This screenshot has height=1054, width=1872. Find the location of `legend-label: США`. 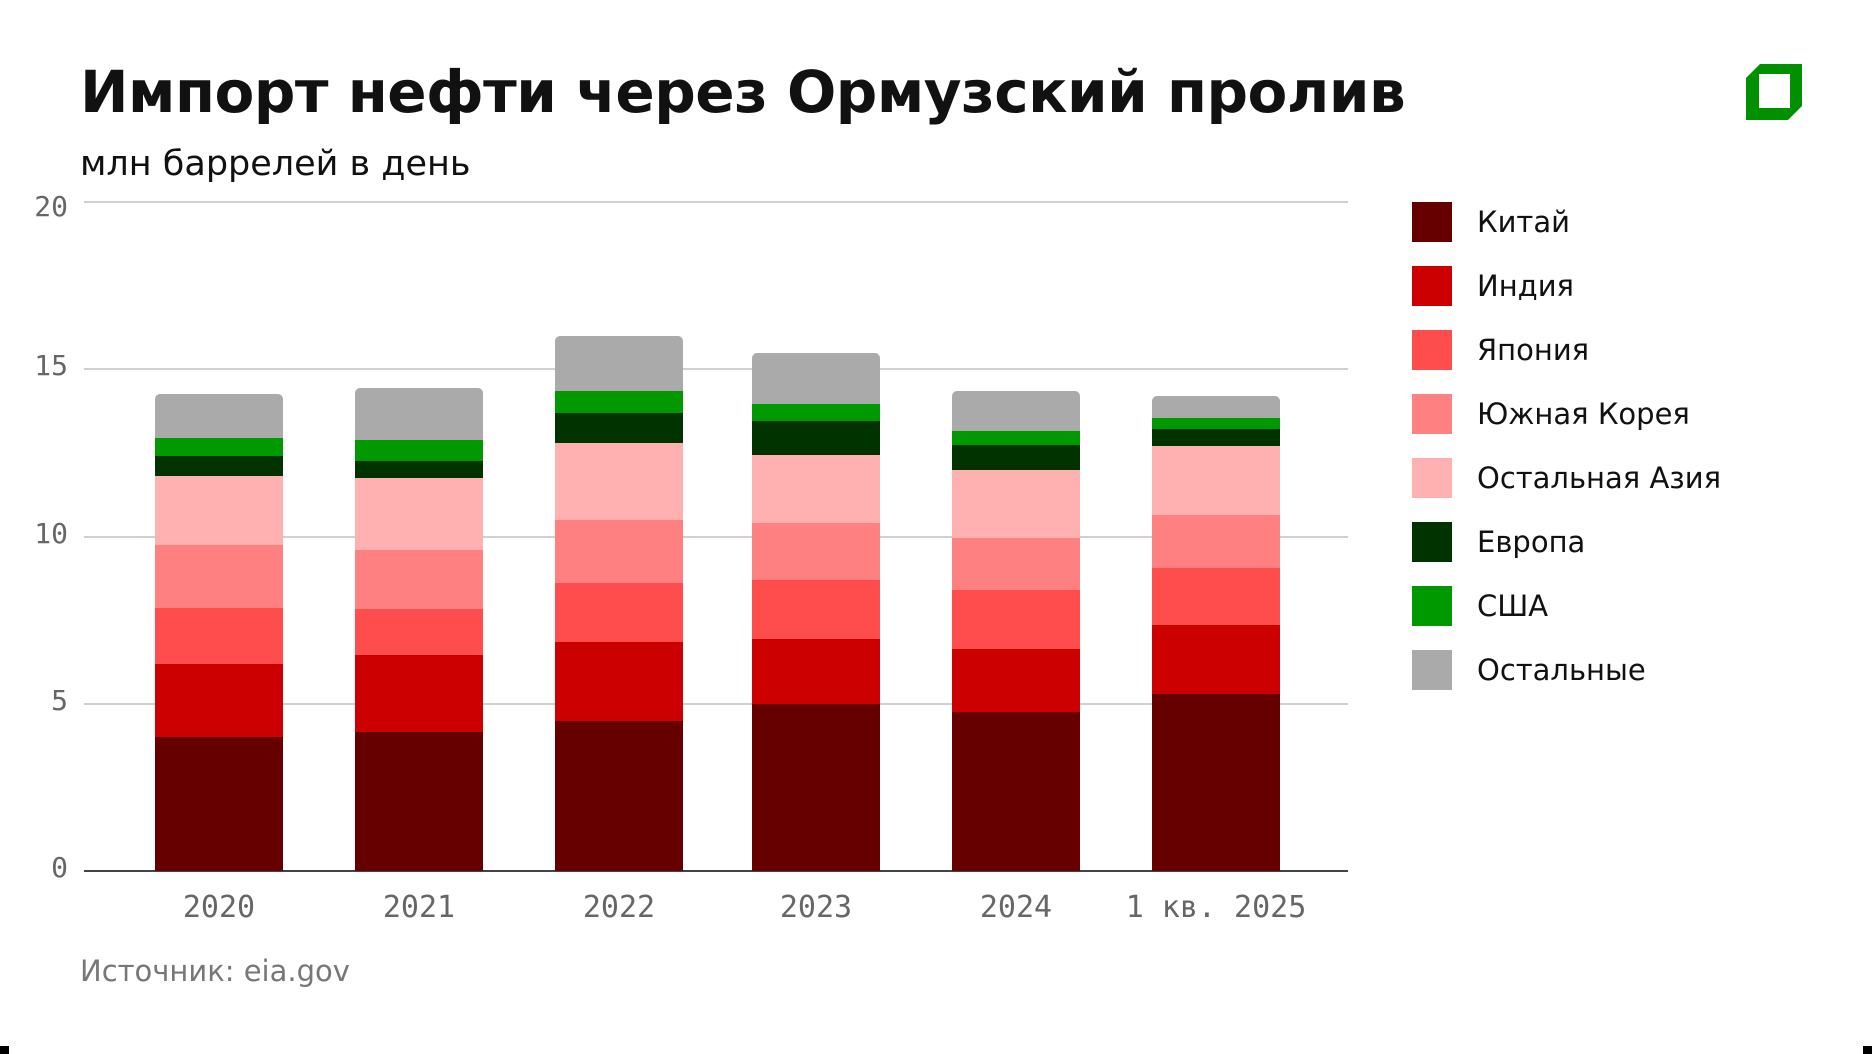

legend-label: США is located at coordinates (1513, 606).